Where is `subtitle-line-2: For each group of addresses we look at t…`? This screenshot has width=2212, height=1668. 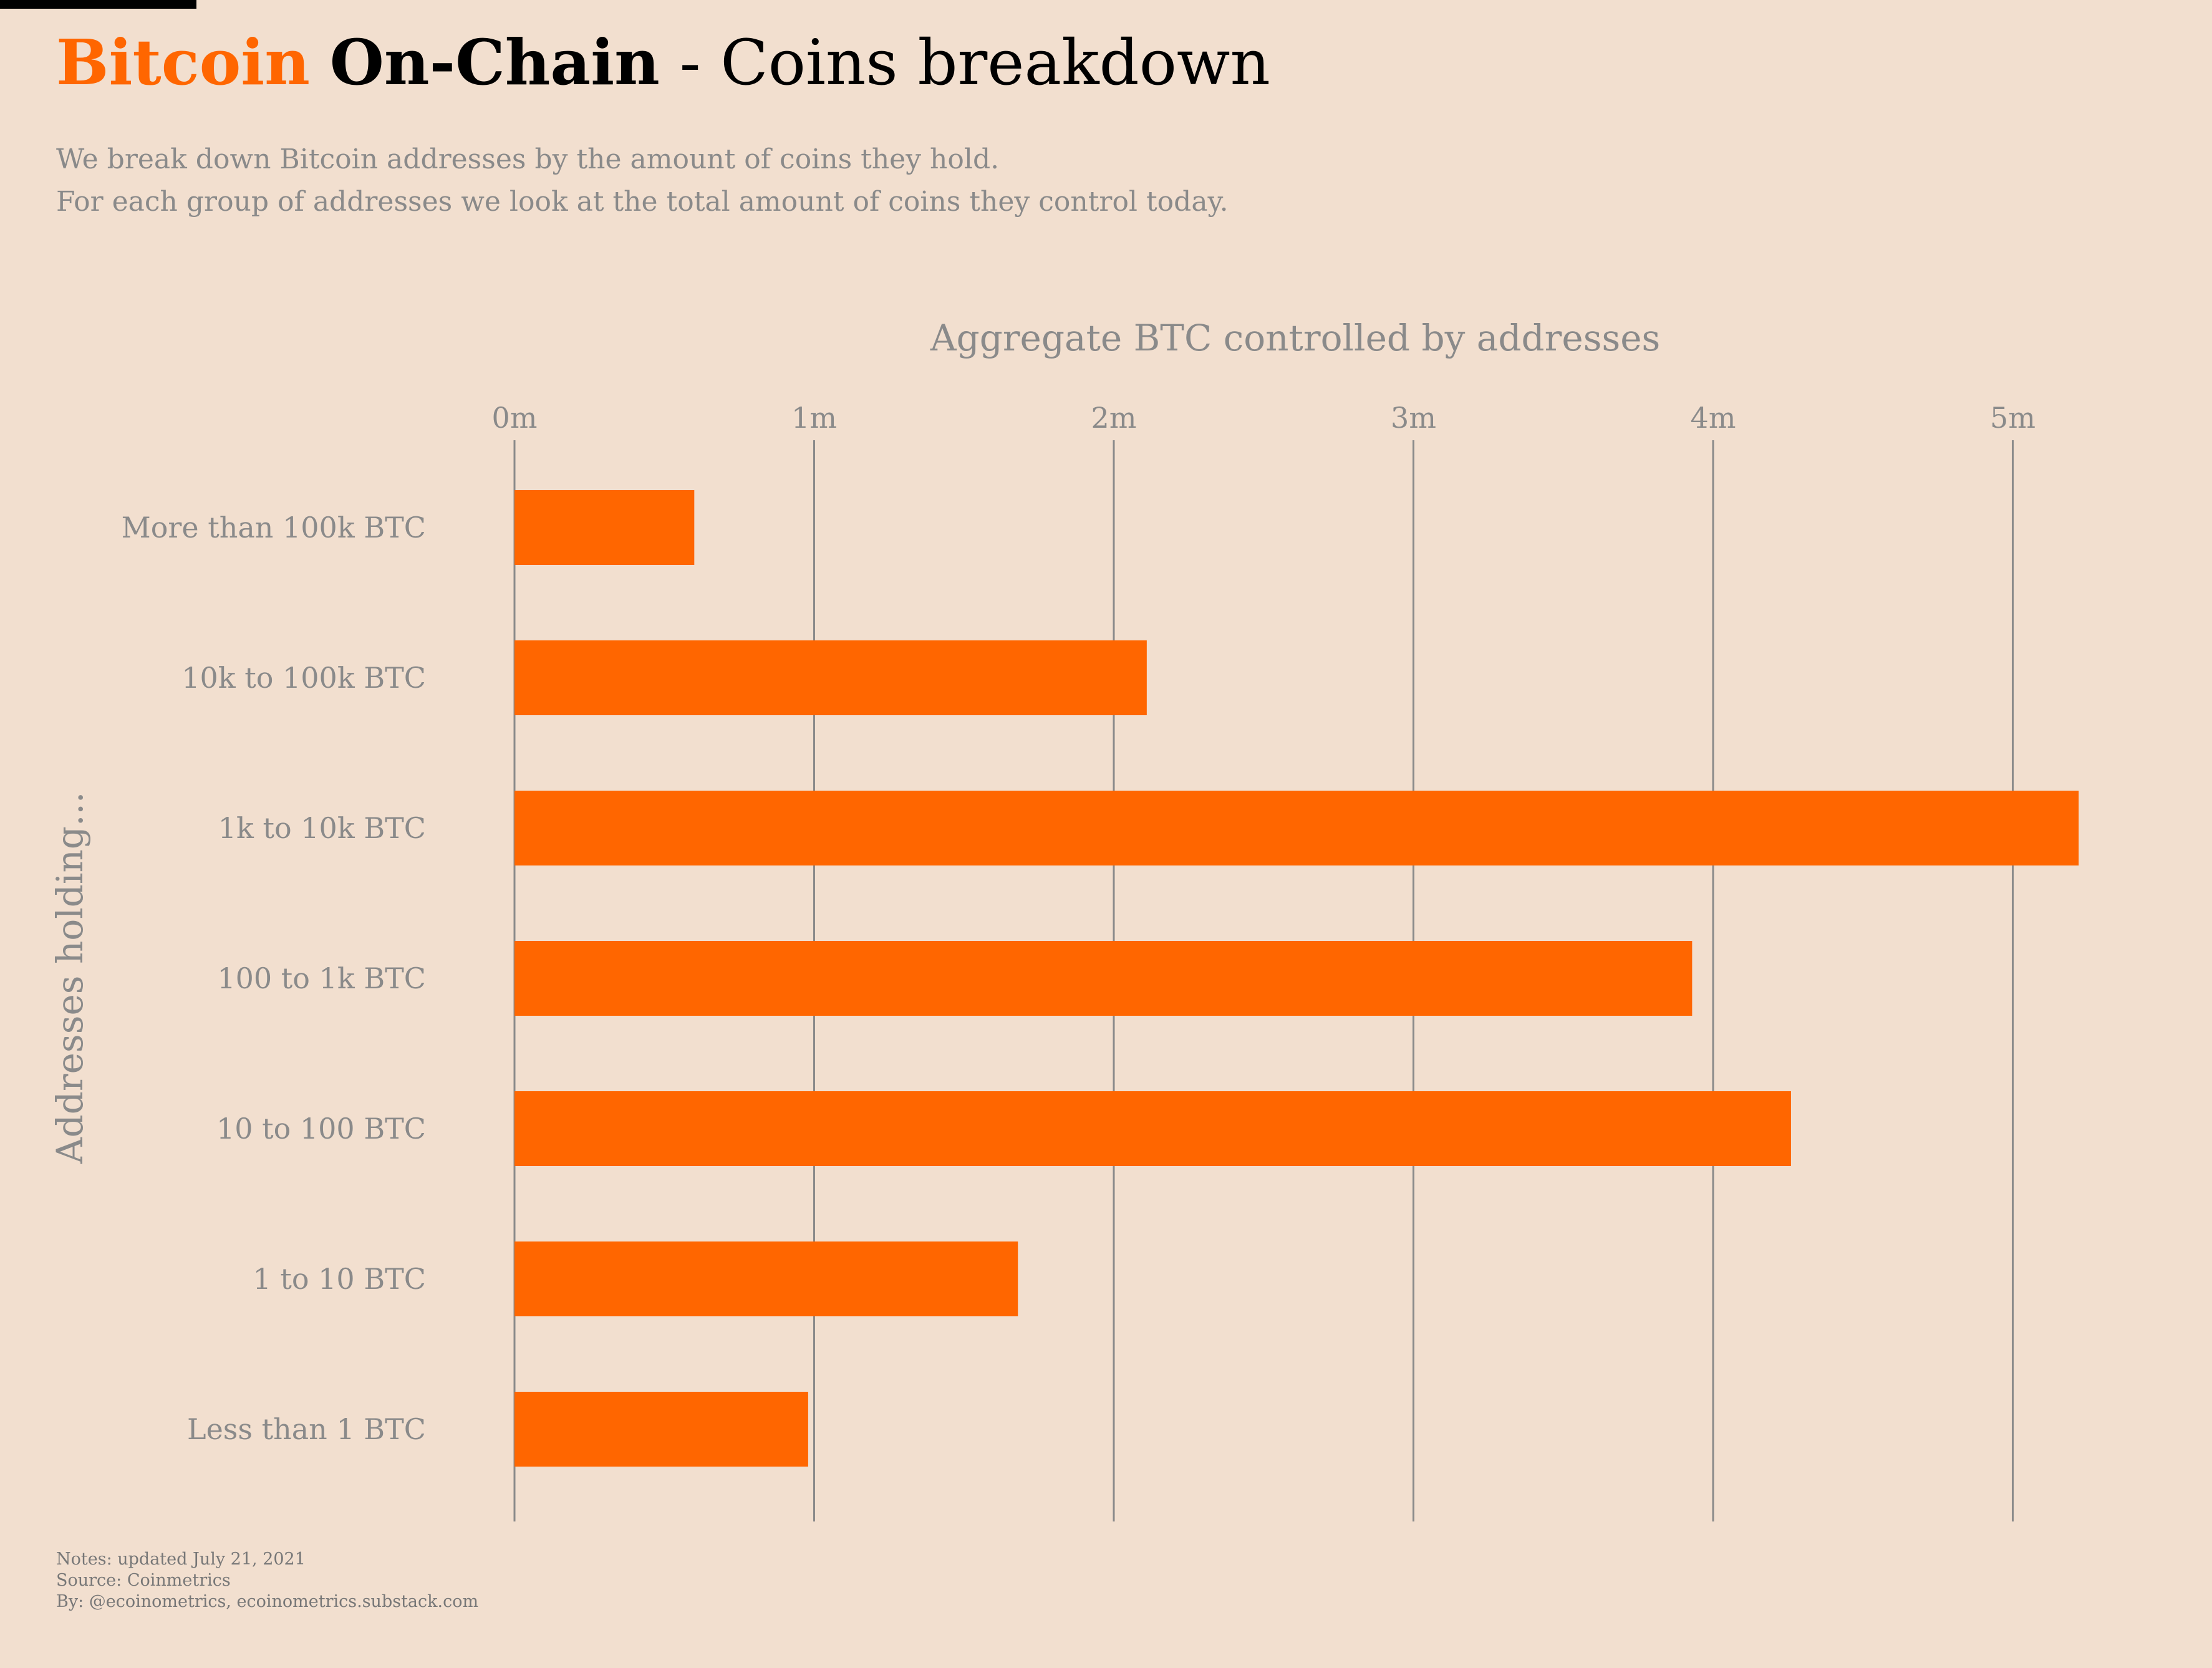
subtitle-line-2: For each group of addresses we look at t… is located at coordinates (642, 202).